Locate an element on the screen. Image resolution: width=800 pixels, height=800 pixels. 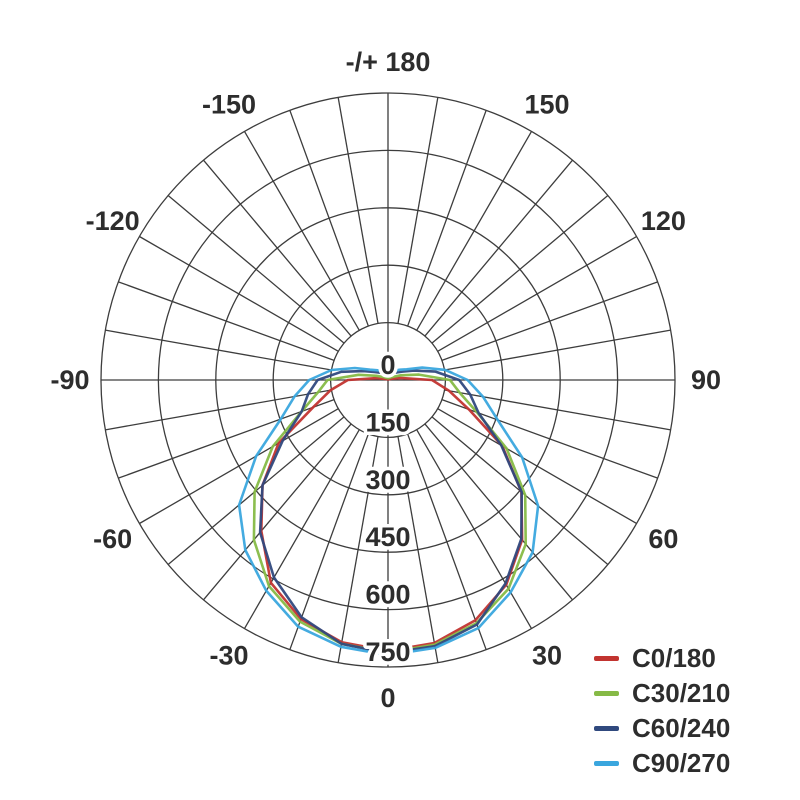
legend-item-c60-240: C60/240 is located at coordinates (662, 728).